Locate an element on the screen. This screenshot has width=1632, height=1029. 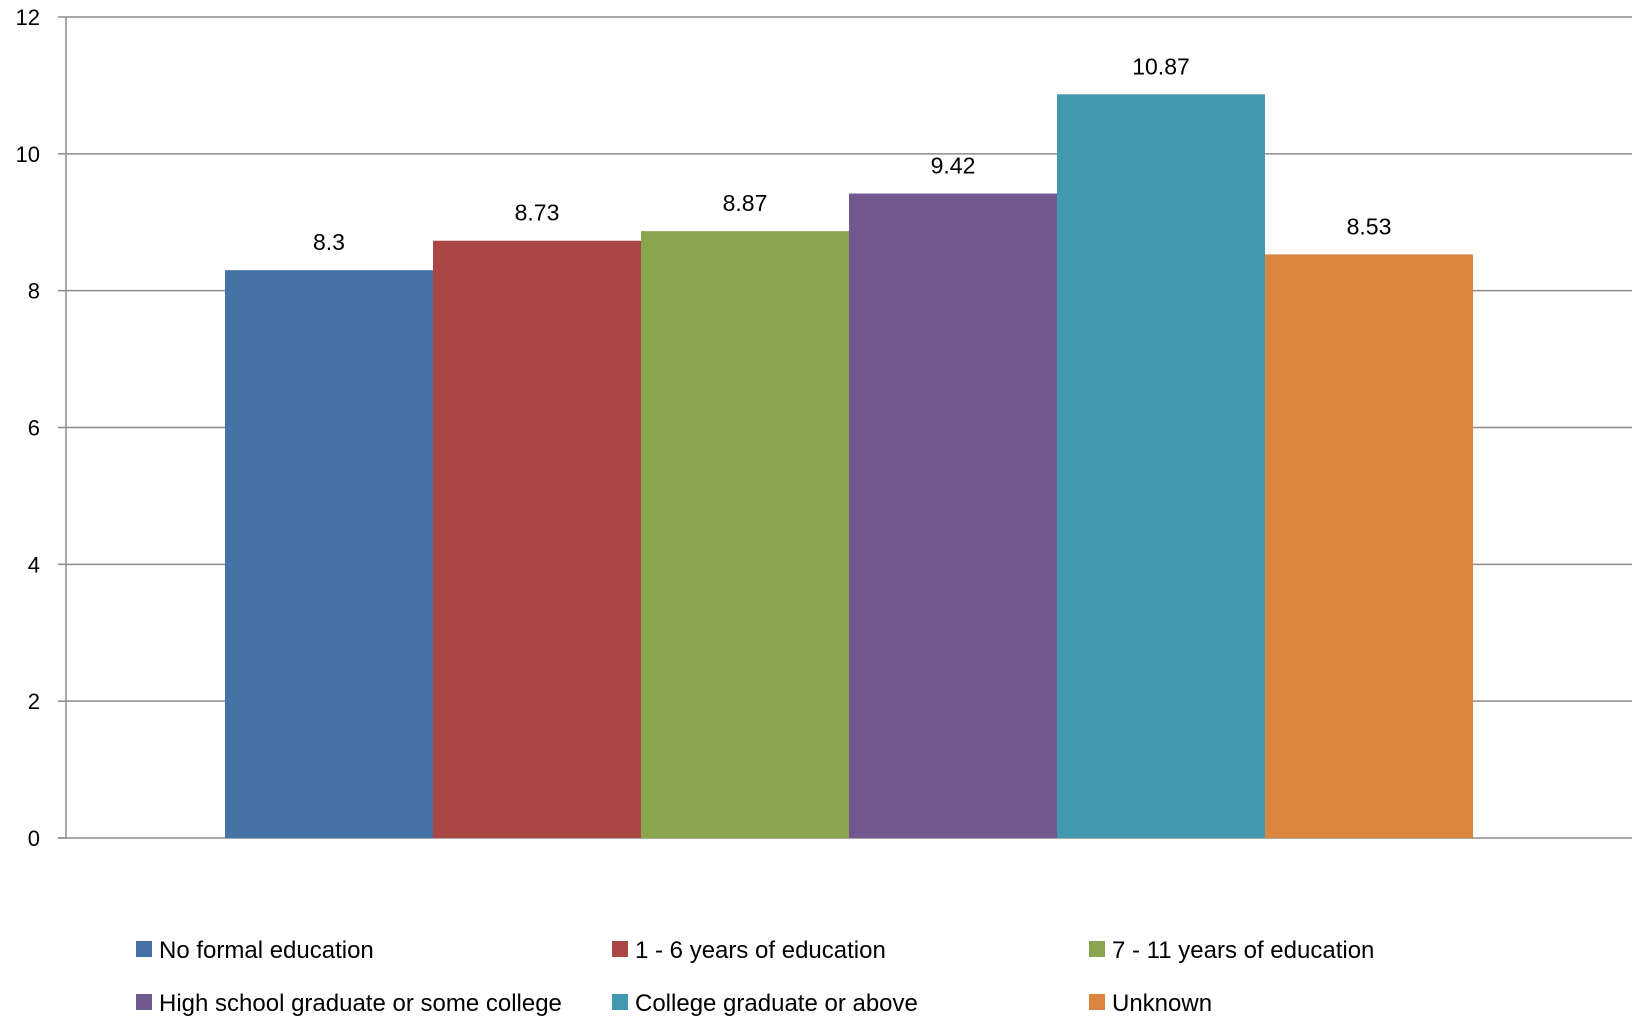
data-label: 8.73 is located at coordinates (537, 213).